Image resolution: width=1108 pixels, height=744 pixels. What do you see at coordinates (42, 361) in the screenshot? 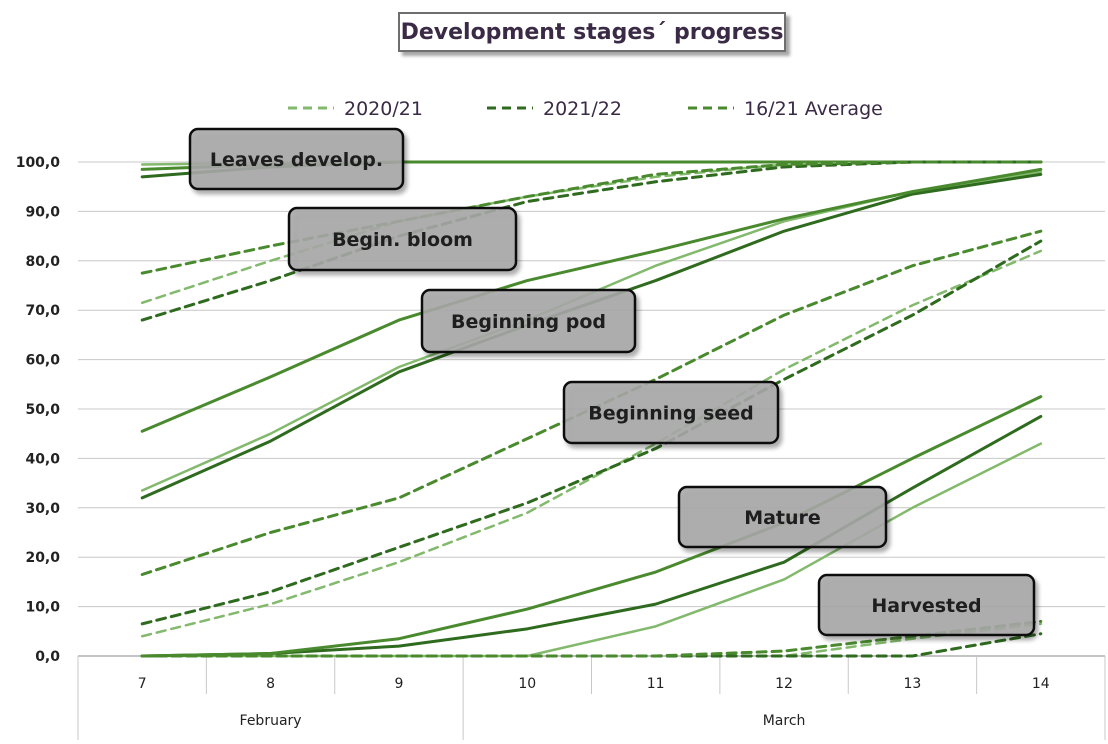
I see `y-tick-label: 60,0` at bounding box center [42, 361].